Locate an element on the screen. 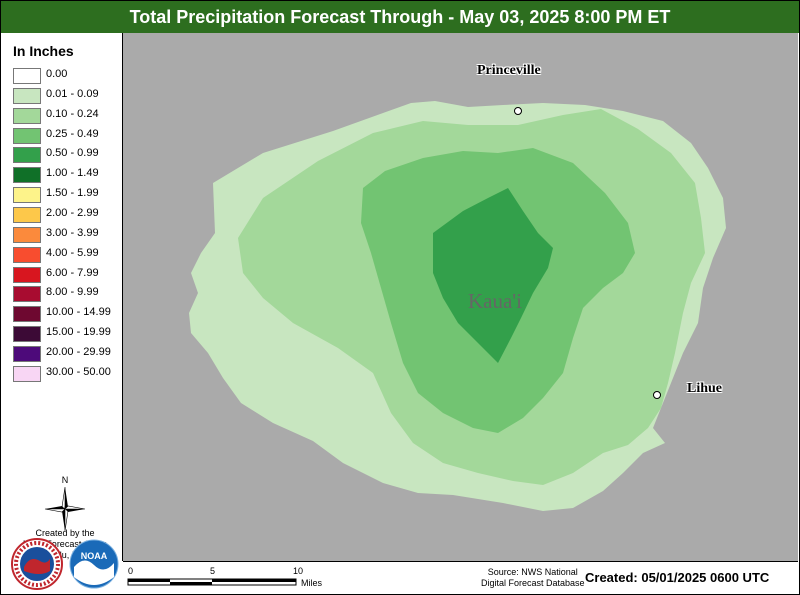 This screenshot has height=595, width=800. svg-text: NOAA is located at coordinates (94, 556).